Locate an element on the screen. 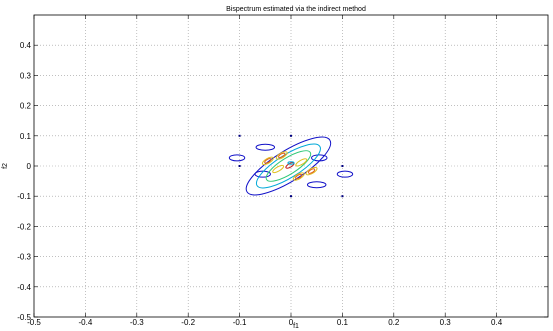  x-tick-label: -0.4 is located at coordinates (86, 322).